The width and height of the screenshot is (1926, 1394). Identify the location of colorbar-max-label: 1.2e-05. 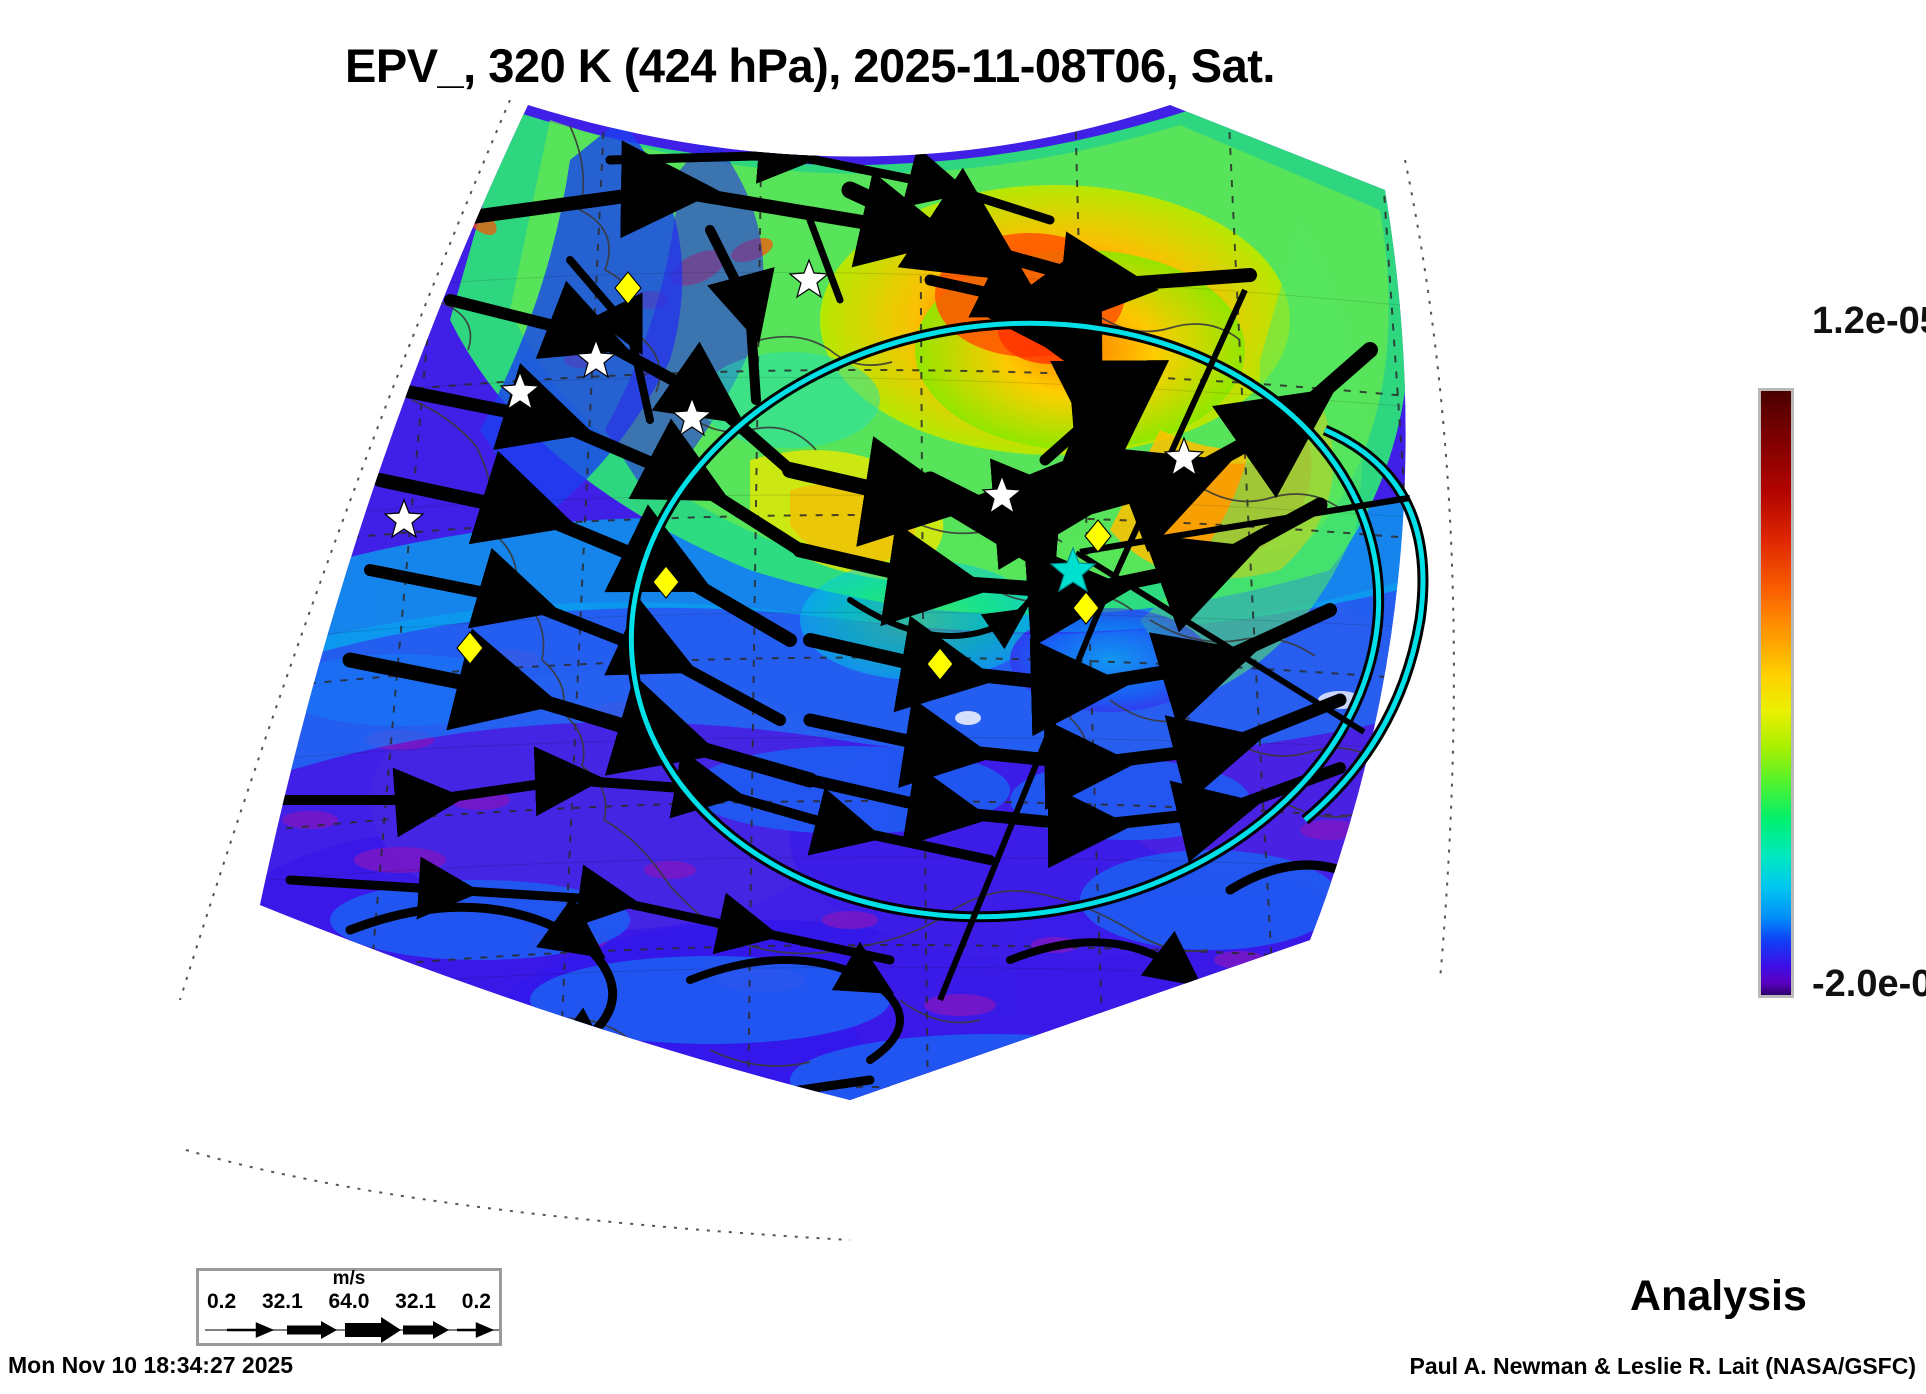
(1869, 321).